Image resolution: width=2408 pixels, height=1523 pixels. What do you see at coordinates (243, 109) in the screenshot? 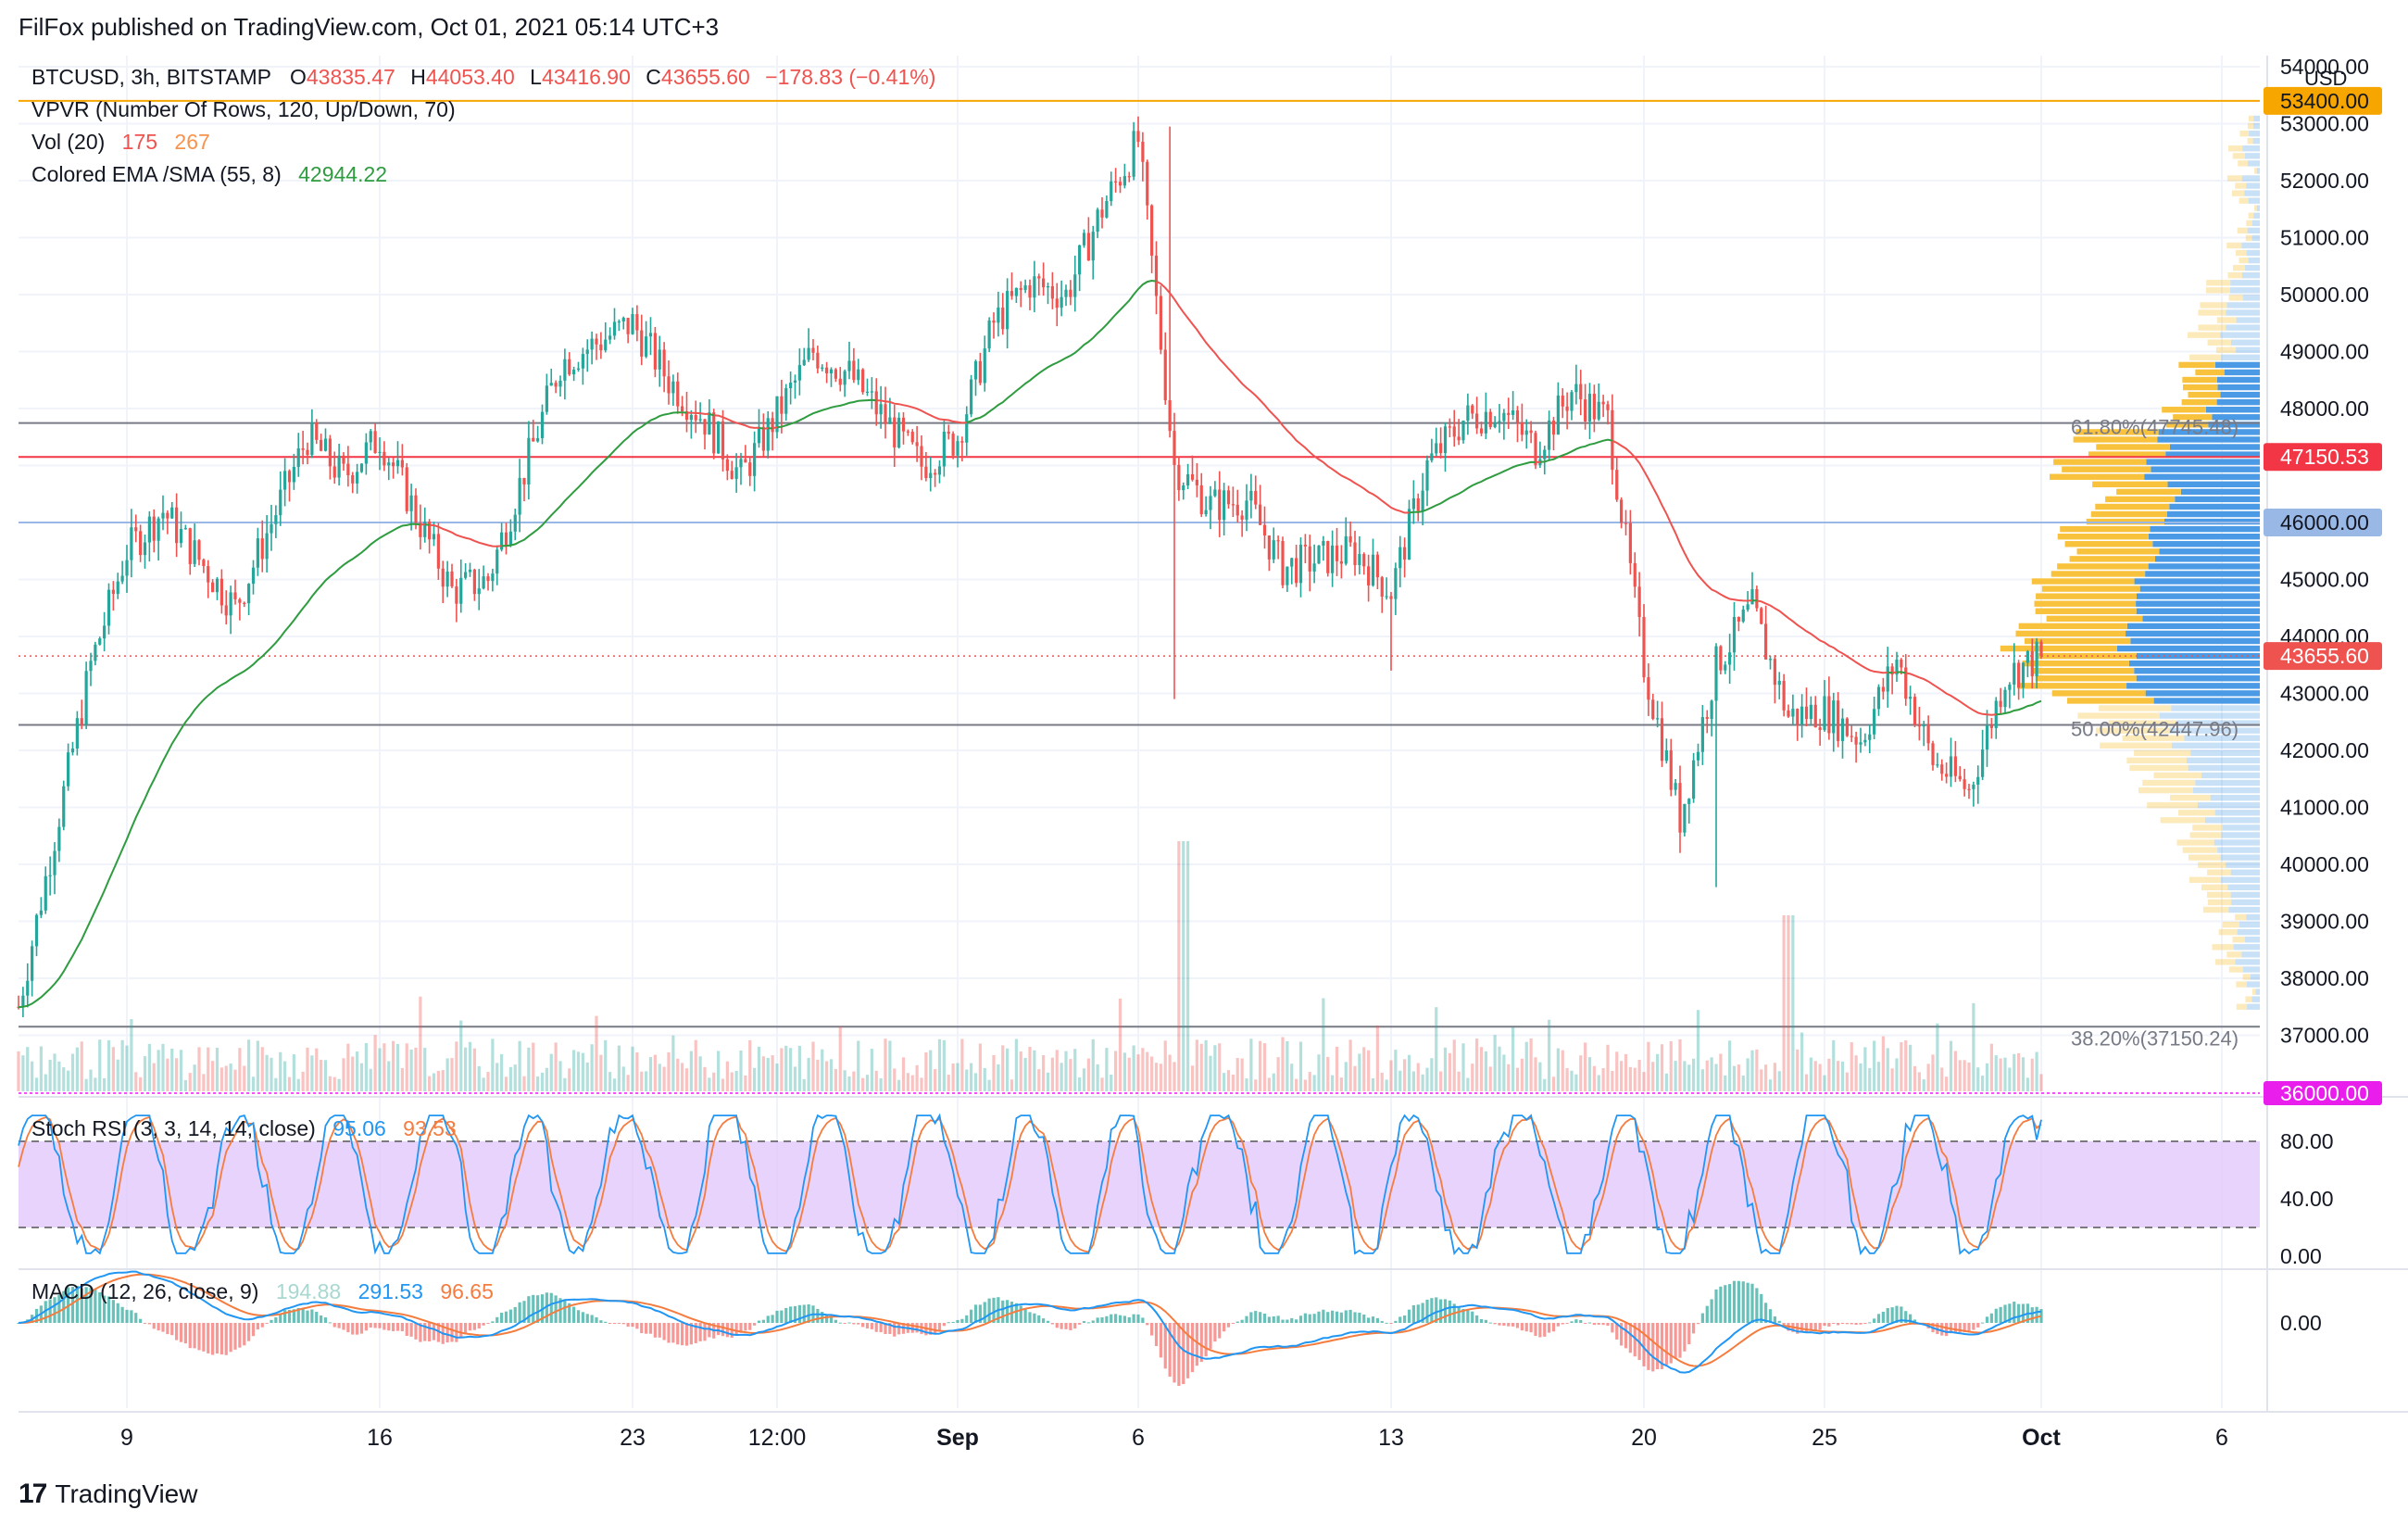
I see `vpvr-legend: VPVR (Number Of Rows, 120, Up/Down, 70)` at bounding box center [243, 109].